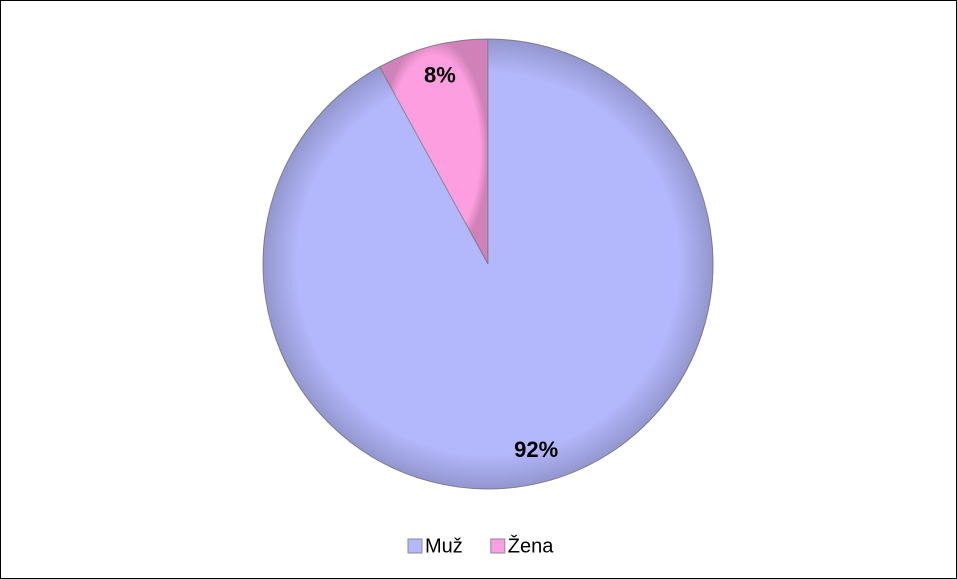 Image resolution: width=957 pixels, height=579 pixels. Describe the element at coordinates (444, 546) in the screenshot. I see `legend-label: Muž` at that location.